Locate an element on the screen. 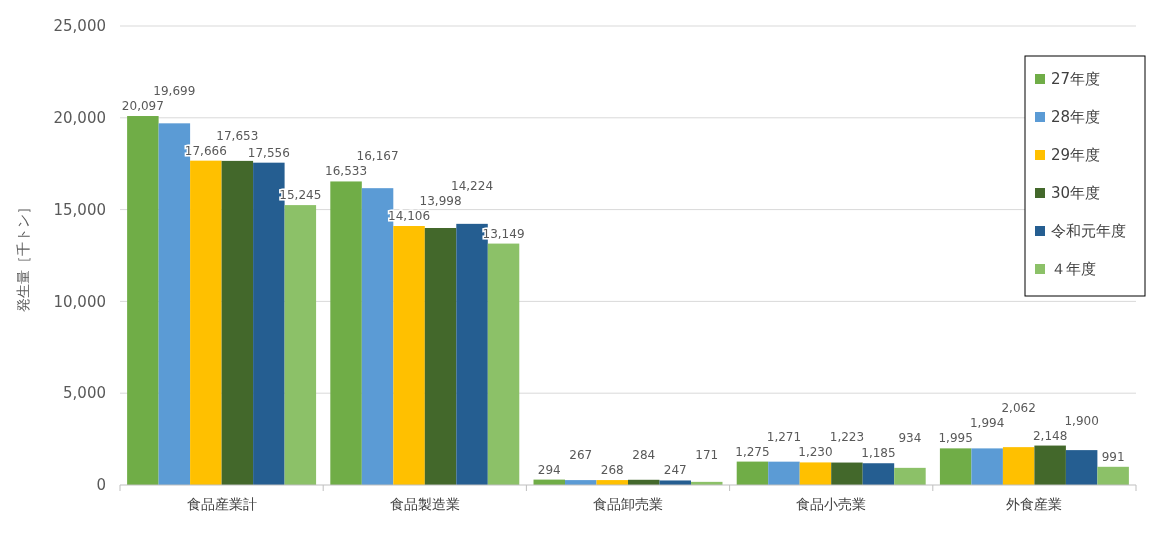 The image size is (1156, 533). x-tick-label: 食品産業計 is located at coordinates (221, 504).